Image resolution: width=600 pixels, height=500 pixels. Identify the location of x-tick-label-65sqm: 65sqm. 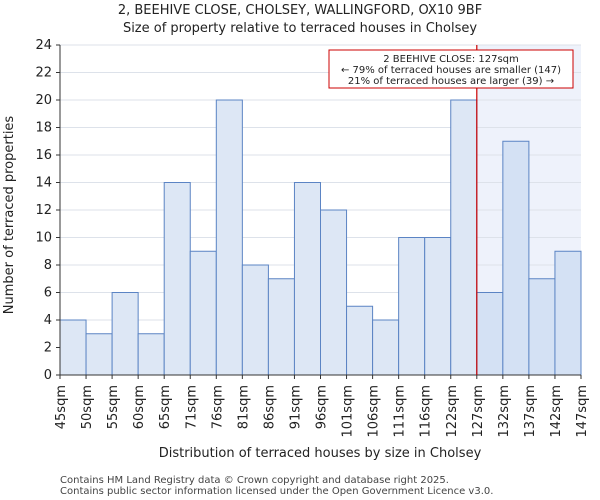
(165, 407).